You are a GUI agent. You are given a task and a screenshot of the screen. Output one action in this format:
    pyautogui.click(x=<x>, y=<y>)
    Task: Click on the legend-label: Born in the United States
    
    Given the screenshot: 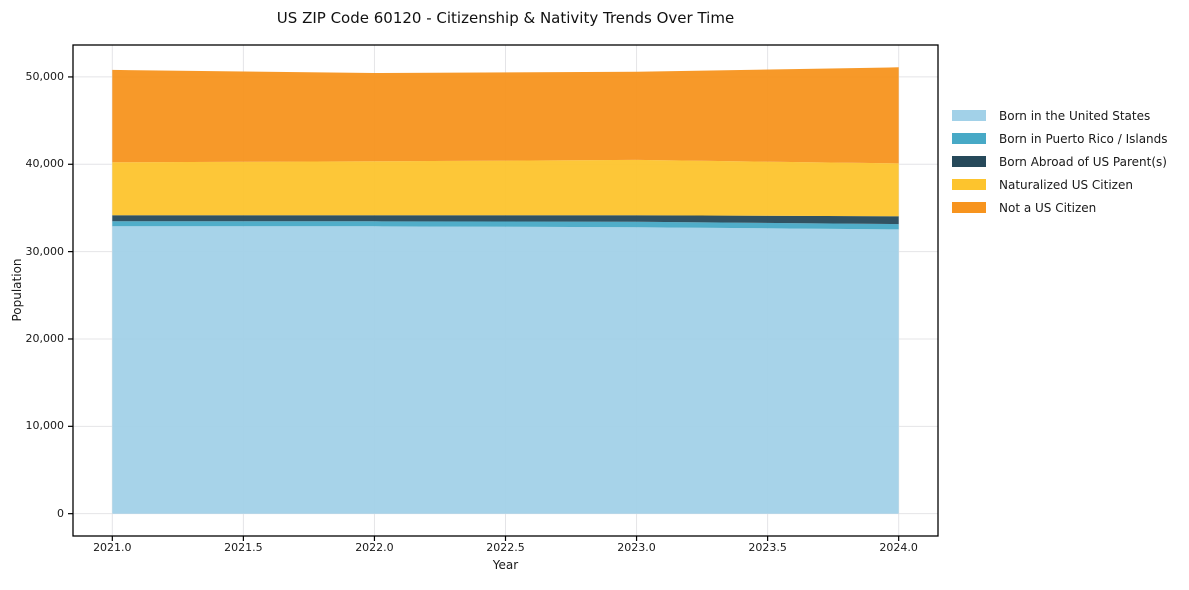 What is the action you would take?
    pyautogui.click(x=1075, y=115)
    